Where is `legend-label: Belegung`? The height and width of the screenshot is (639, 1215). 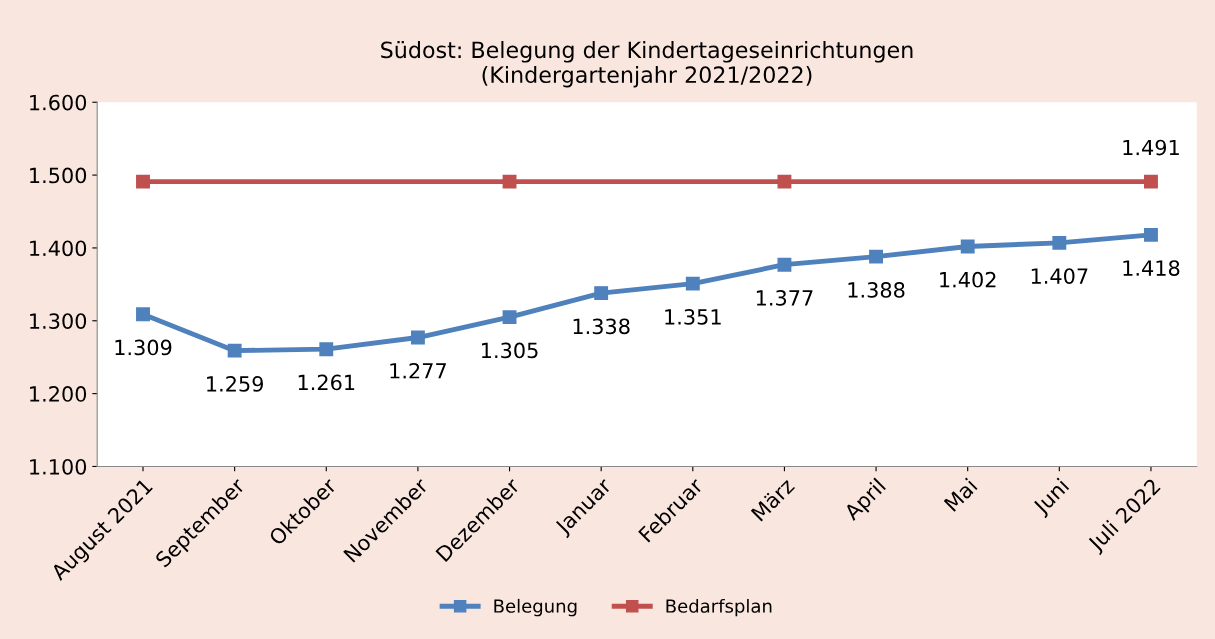
legend-label: Belegung is located at coordinates (535, 607).